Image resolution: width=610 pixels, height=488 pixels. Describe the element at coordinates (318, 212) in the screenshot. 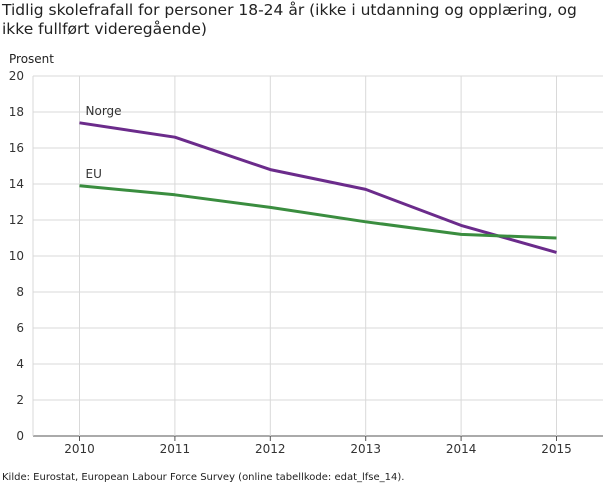

I see `series-line-eu` at that location.